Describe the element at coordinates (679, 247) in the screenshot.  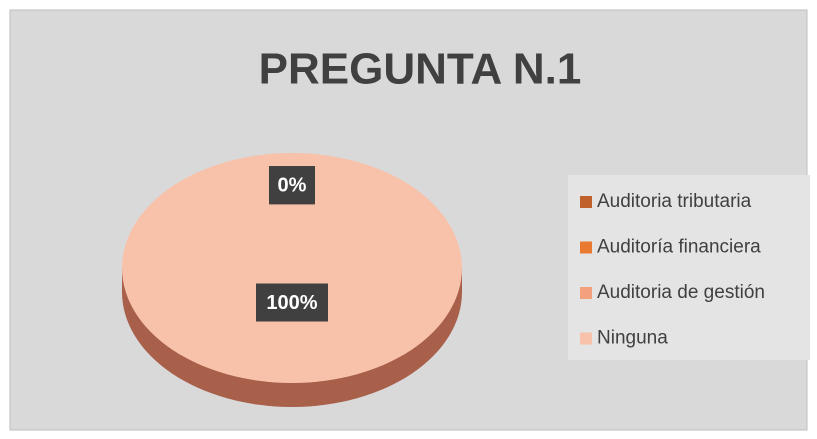
I see `legend-label: Auditoría financiera` at that location.